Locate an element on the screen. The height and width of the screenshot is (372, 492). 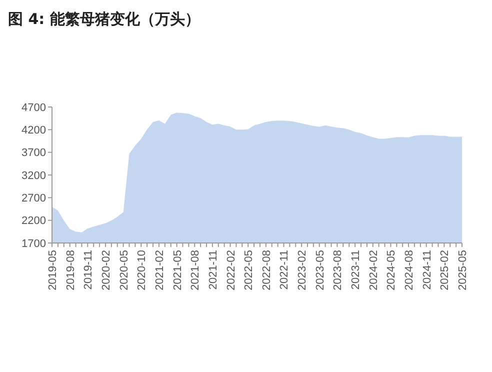
x-tick-label: 2020-05 is located at coordinates (124, 270).